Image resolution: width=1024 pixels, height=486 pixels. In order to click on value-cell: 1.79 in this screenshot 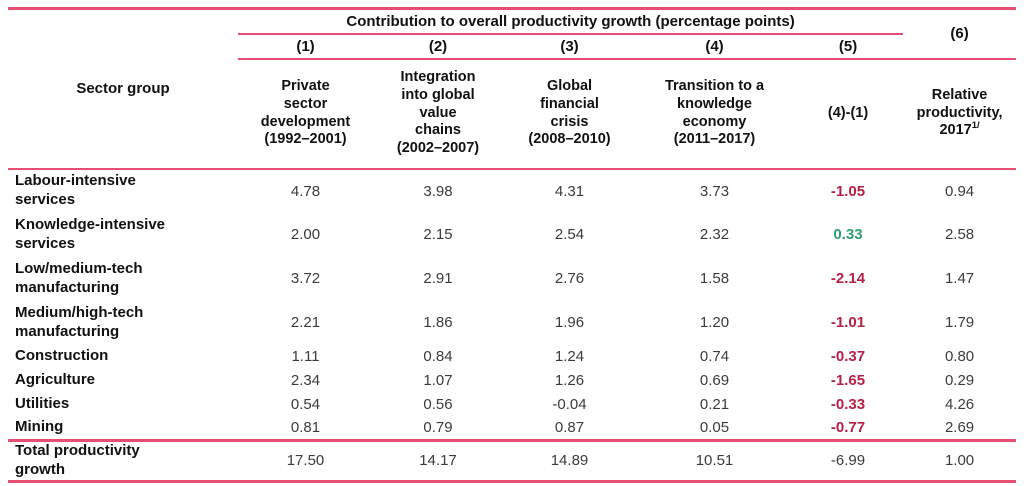, I will do `click(959, 322)`.